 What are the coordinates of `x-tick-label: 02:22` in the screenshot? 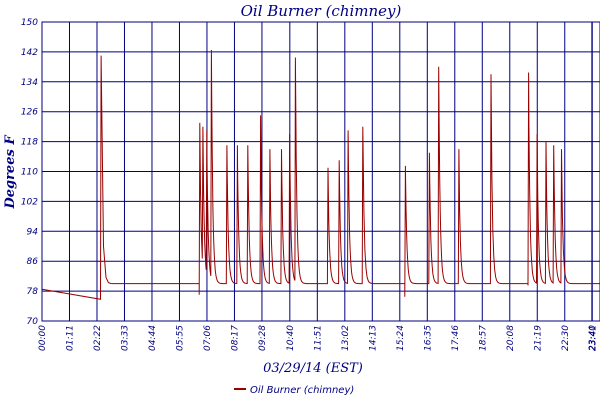 It's located at (98, 338).